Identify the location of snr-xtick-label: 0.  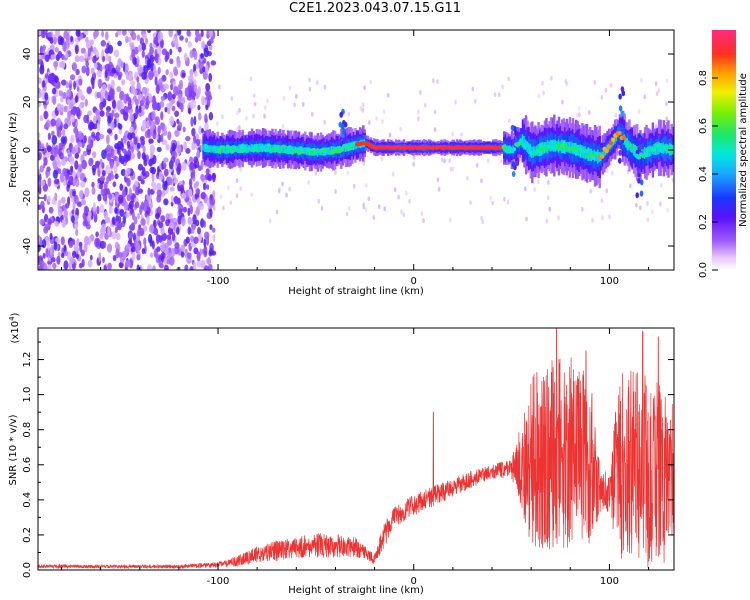
(414, 581).